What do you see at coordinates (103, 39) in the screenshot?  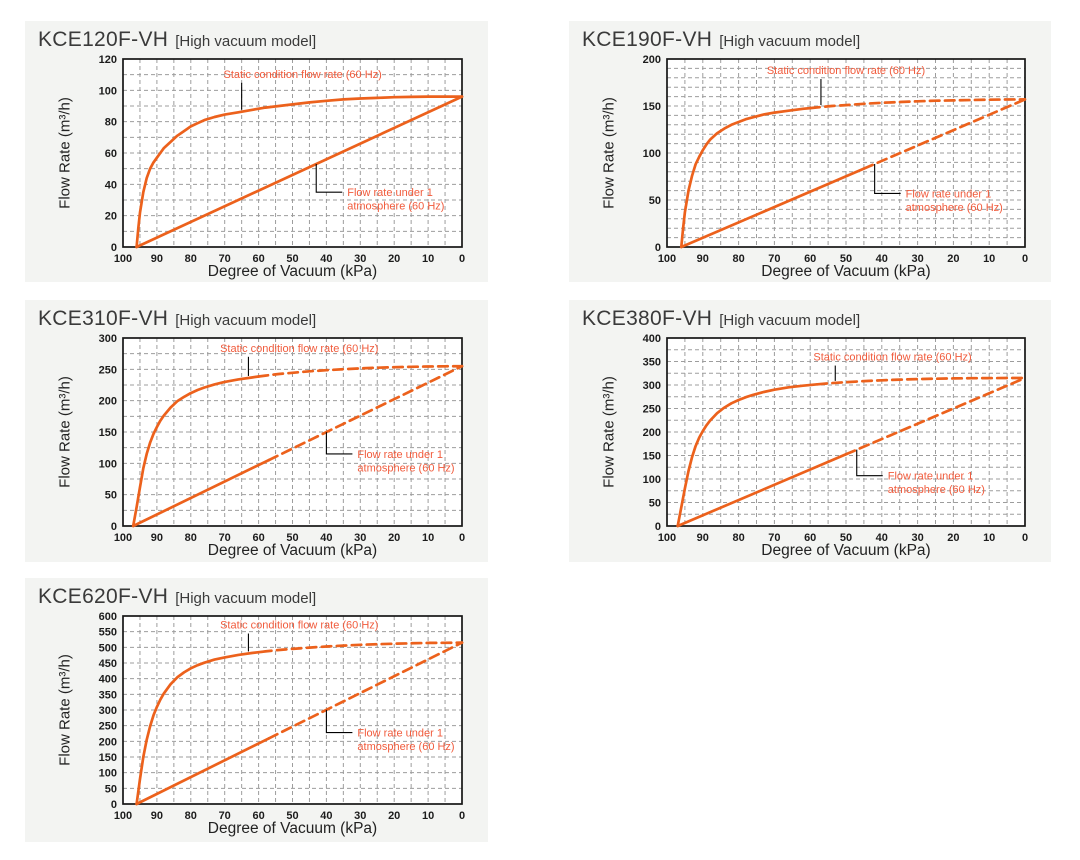 I see `model-name: KCE120F-VH` at bounding box center [103, 39].